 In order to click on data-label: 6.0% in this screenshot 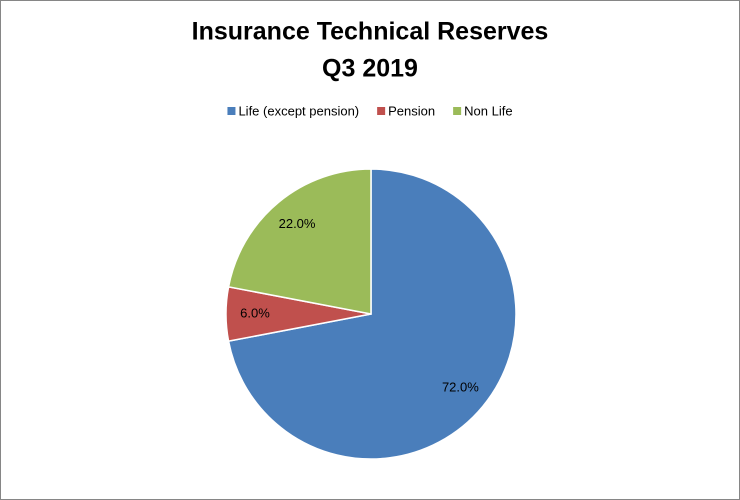, I will do `click(255, 312)`.